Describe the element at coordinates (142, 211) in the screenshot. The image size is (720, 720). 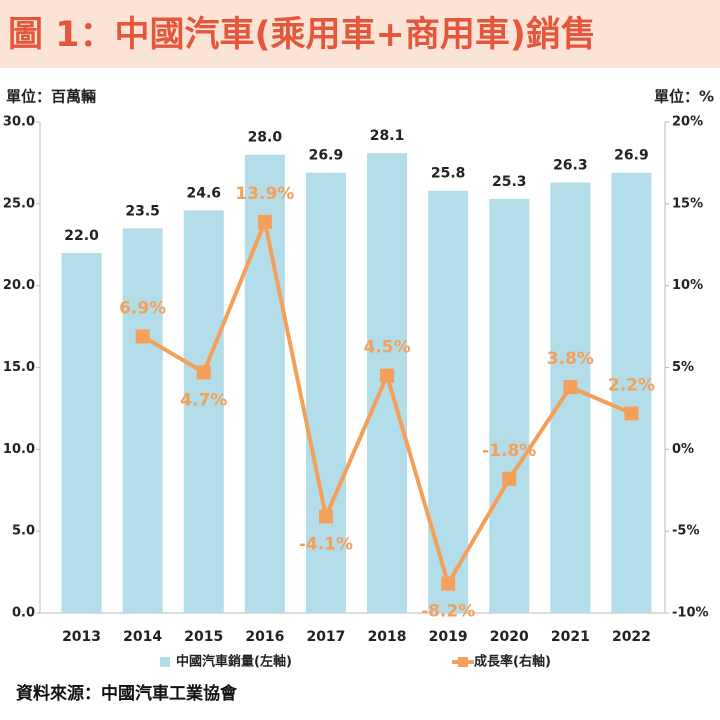
I see `bar-value-label: 23.5` at that location.